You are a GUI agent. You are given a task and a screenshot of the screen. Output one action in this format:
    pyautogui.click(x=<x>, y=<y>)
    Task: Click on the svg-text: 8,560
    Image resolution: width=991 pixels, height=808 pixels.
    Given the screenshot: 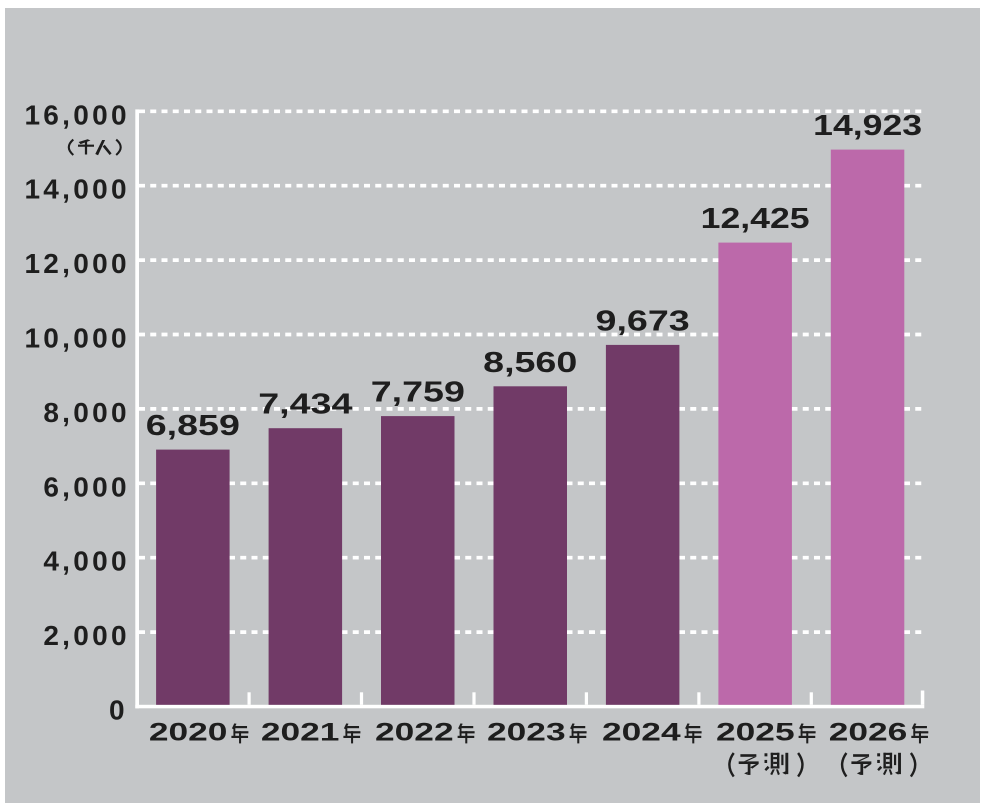 What is the action you would take?
    pyautogui.click(x=530, y=363)
    